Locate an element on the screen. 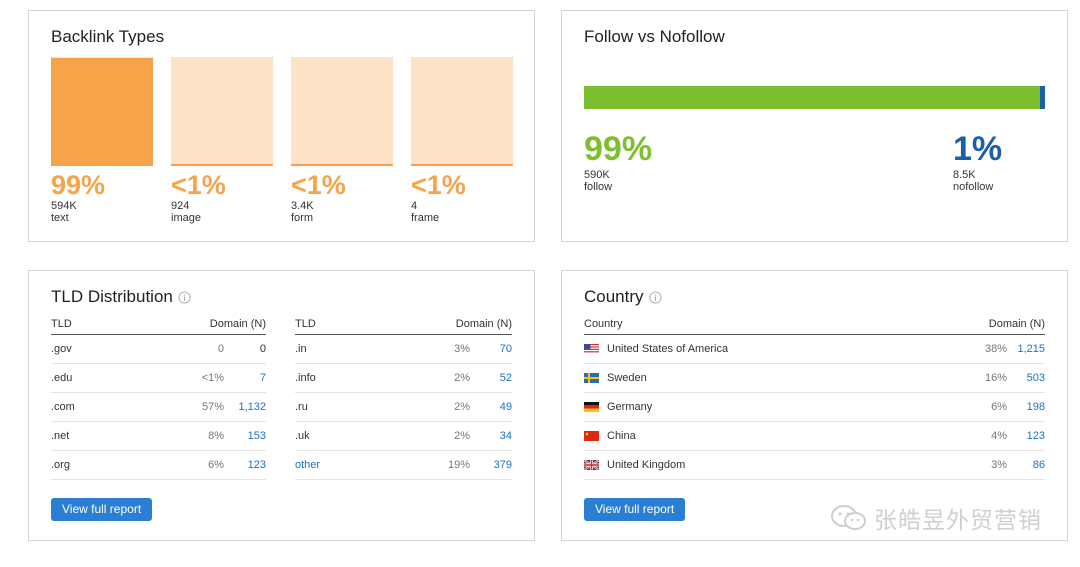 The width and height of the screenshot is (1080, 567). nofollow-count: 8.5K is located at coordinates (964, 175).